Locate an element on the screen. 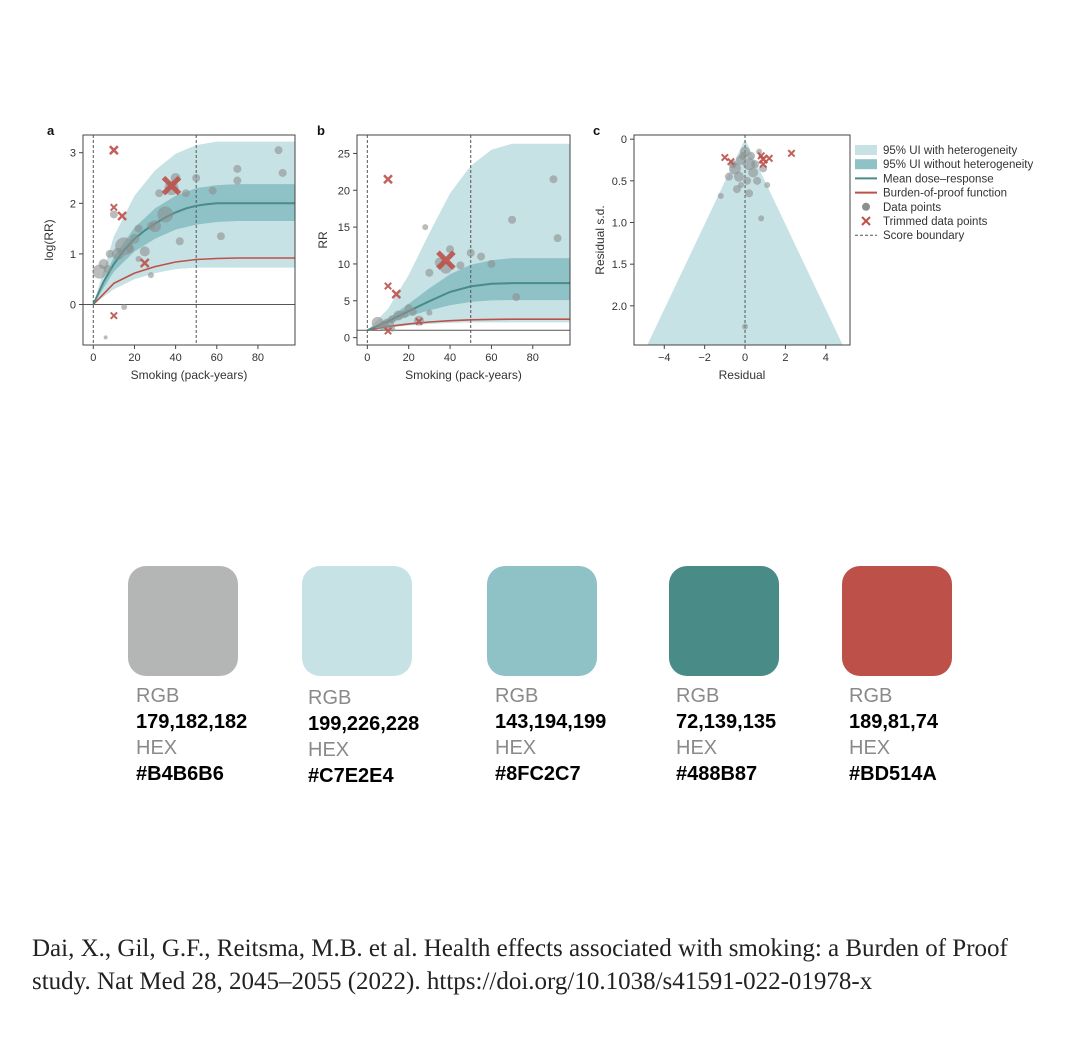  swatch-red is located at coordinates (897, 621).